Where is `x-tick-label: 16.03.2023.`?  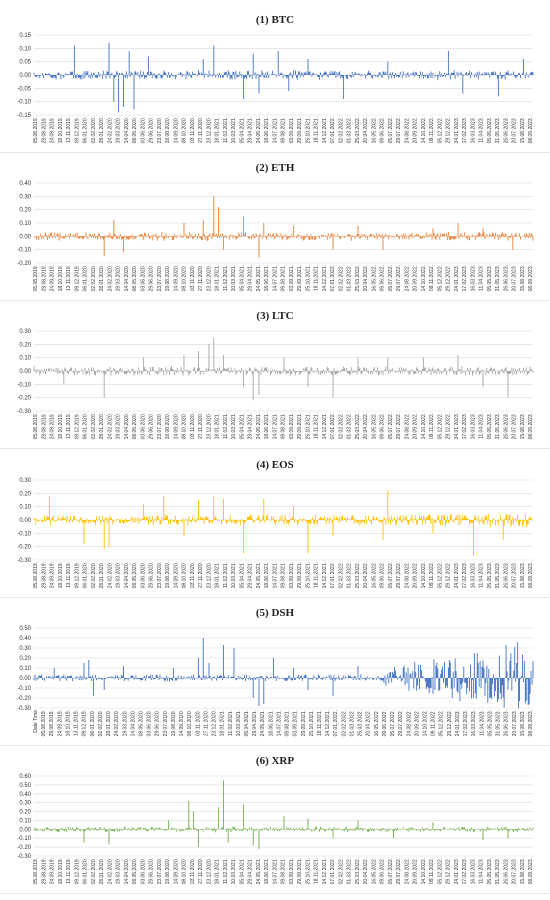 x-tick-label: 16.03.2023. is located at coordinates (473, 426).